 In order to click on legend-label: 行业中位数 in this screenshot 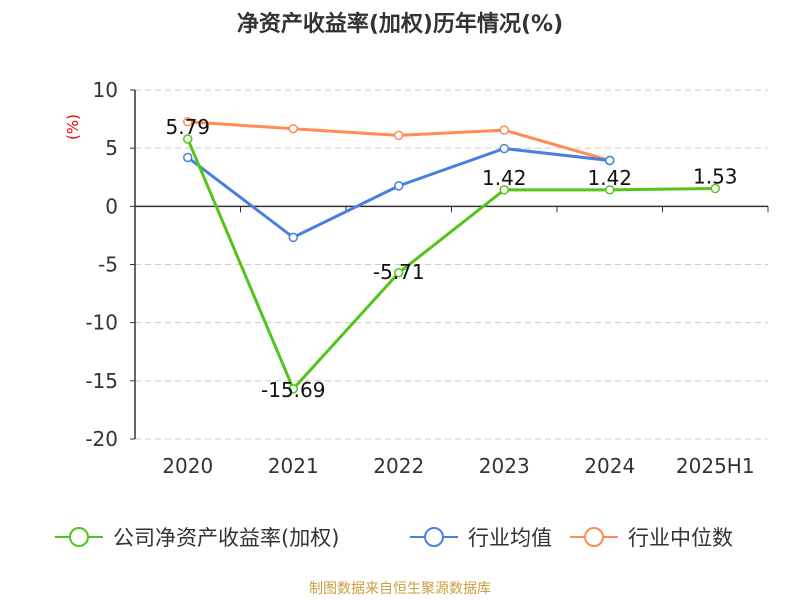, I will do `click(680, 538)`.